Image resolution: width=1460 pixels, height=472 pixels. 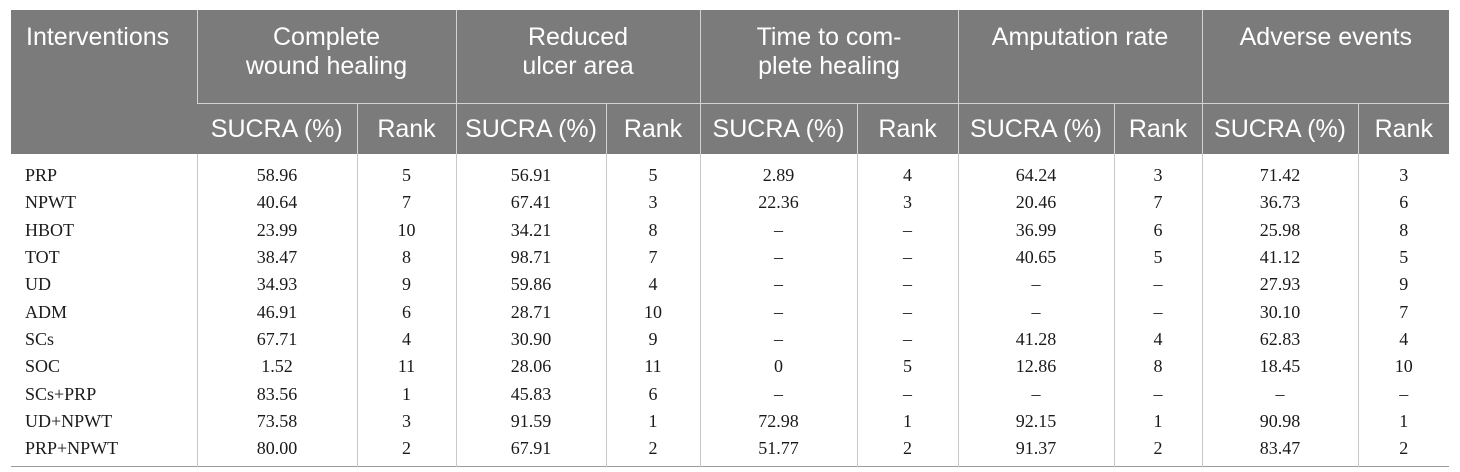 What do you see at coordinates (530, 394) in the screenshot?
I see `sucra-value: 45.83` at bounding box center [530, 394].